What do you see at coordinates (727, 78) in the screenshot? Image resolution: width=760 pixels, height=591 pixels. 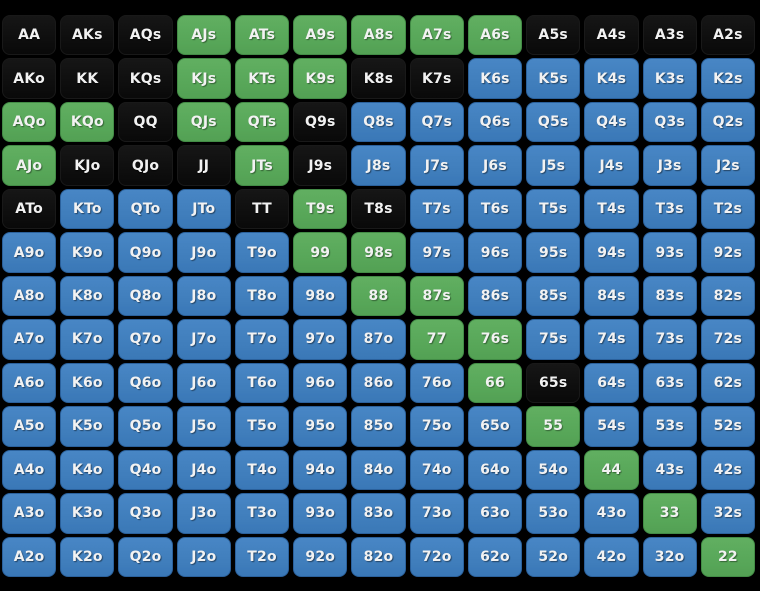 I see `hand-cell-K2s: K2s` at bounding box center [727, 78].